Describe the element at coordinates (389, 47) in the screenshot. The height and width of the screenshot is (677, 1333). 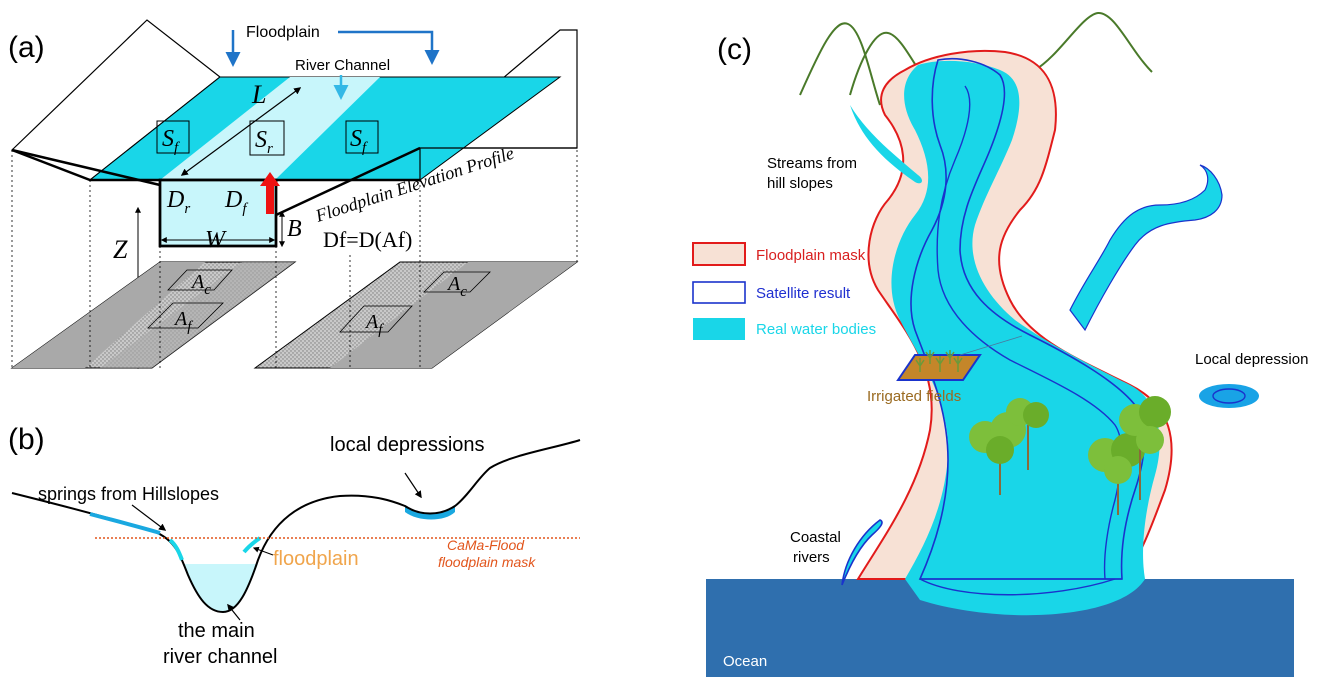
I see `floodplain-arrow-right` at that location.